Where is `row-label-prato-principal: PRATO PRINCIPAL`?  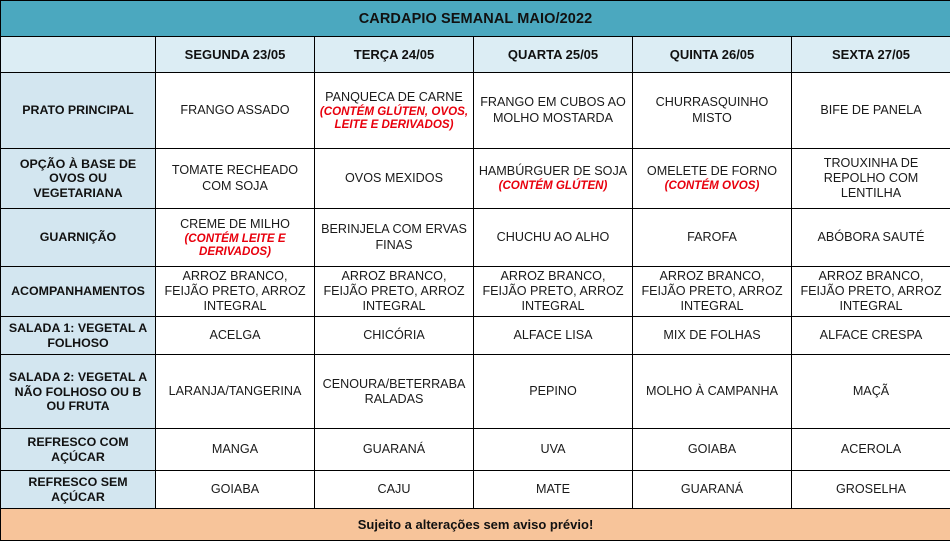
row-label-prato-principal: PRATO PRINCIPAL is located at coordinates (78, 111).